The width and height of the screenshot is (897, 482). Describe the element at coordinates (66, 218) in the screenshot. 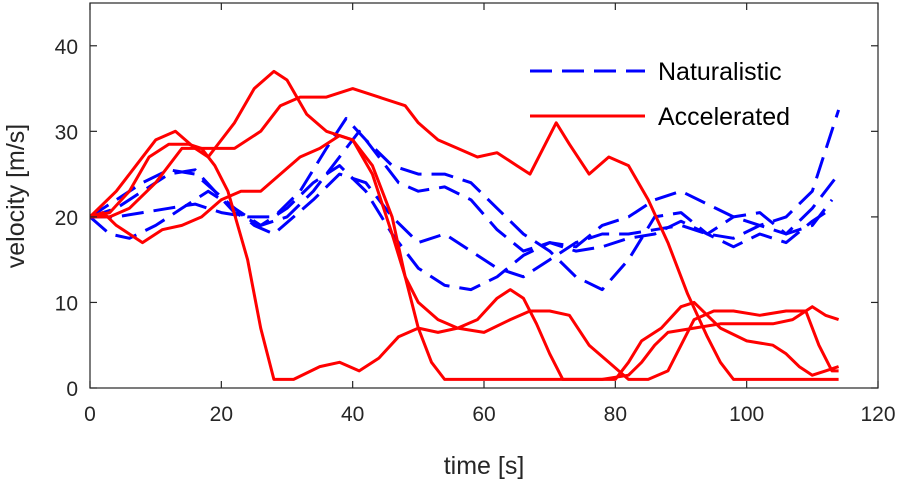

I see `y-tick-label: 20` at that location.